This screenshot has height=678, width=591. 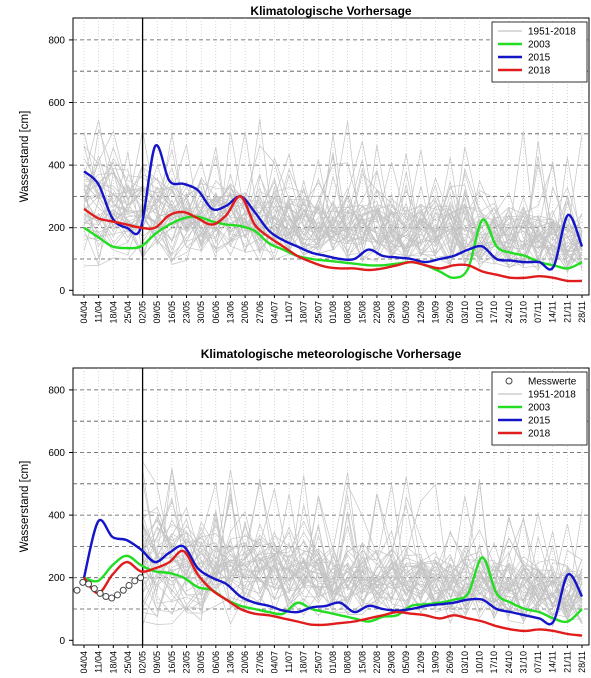 I want to click on x-tick-label: 04/04, so click(x=84, y=662).